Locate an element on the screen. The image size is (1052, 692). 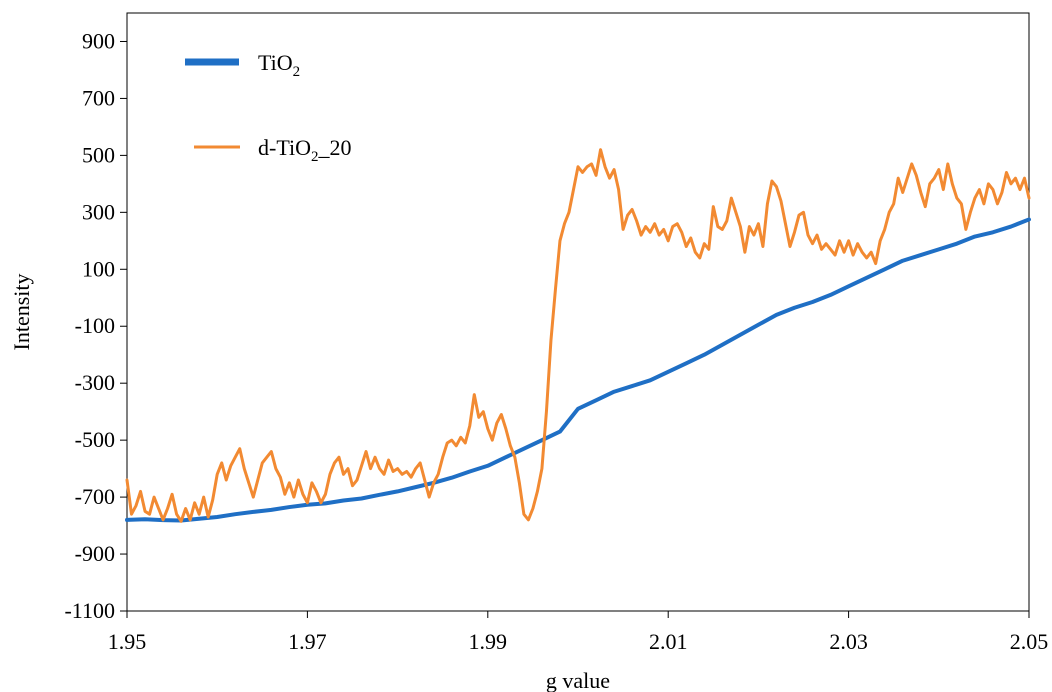
y-axis-title: Intensity is located at coordinates (21, 312).